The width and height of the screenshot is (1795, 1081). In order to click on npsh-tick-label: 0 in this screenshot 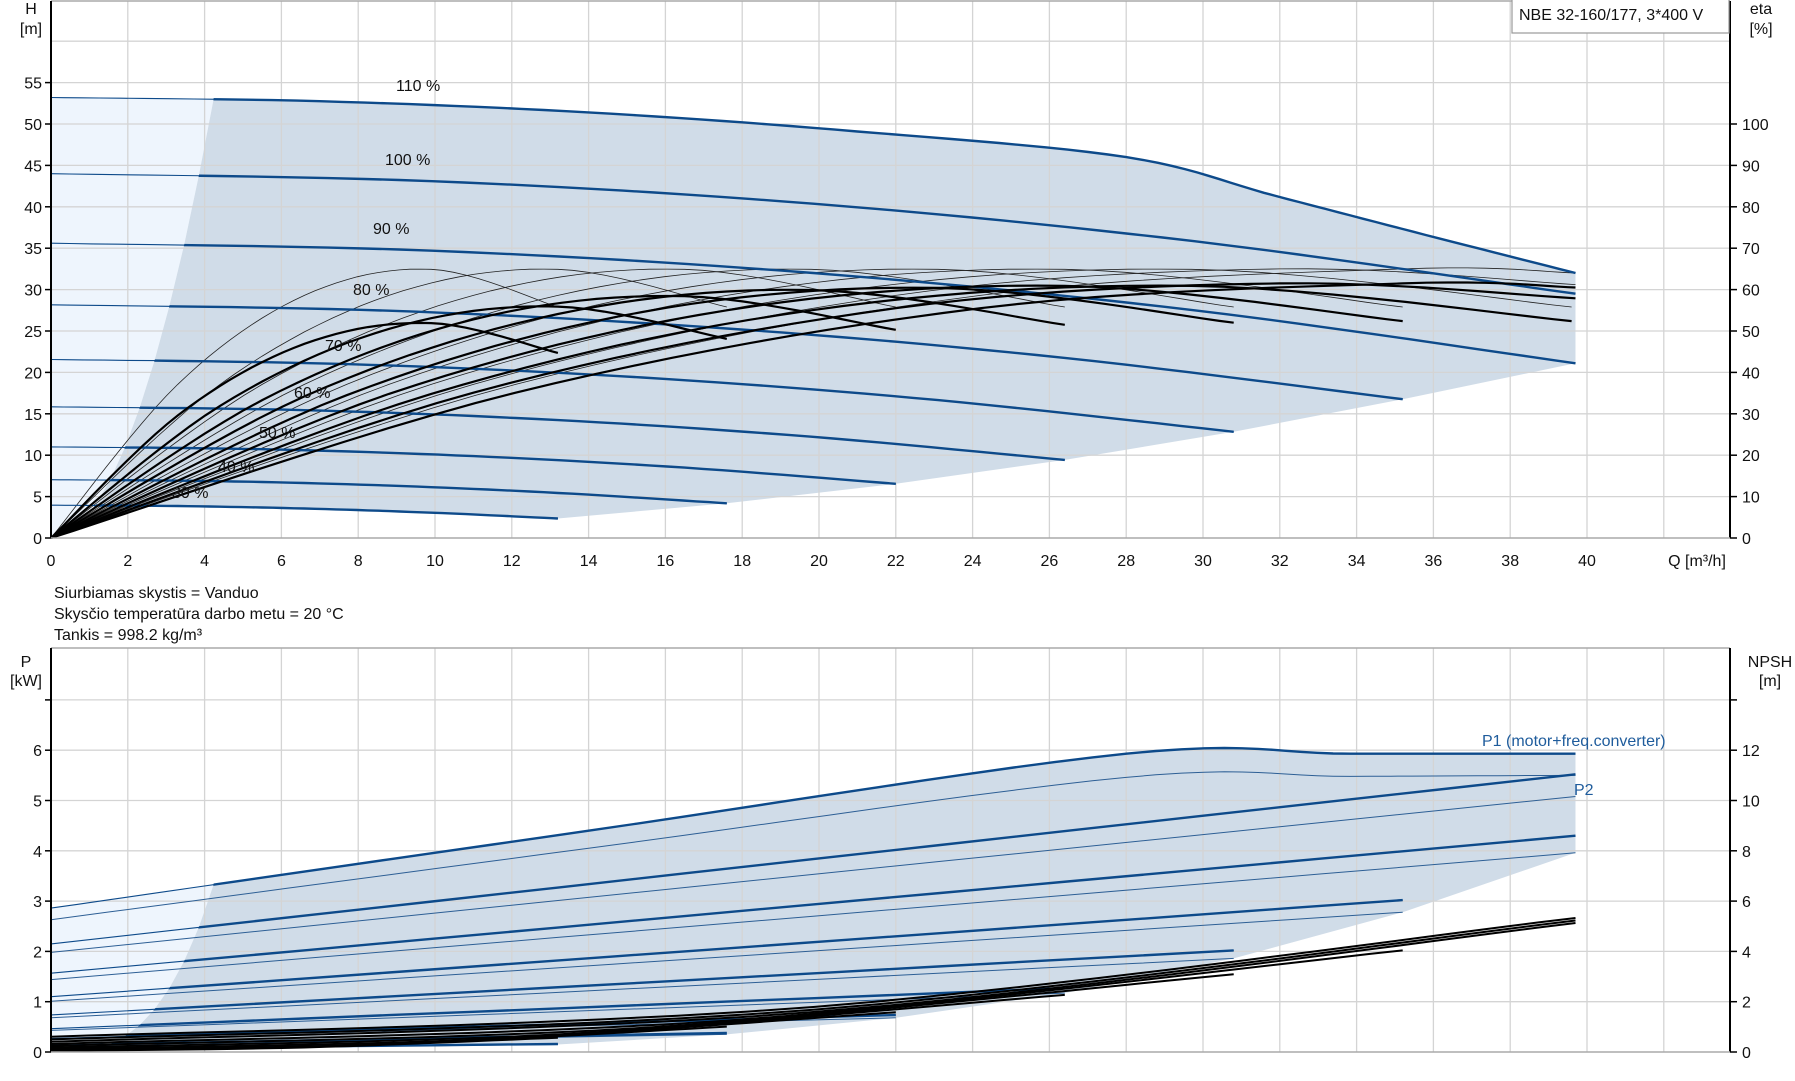, I will do `click(1746, 1053)`.